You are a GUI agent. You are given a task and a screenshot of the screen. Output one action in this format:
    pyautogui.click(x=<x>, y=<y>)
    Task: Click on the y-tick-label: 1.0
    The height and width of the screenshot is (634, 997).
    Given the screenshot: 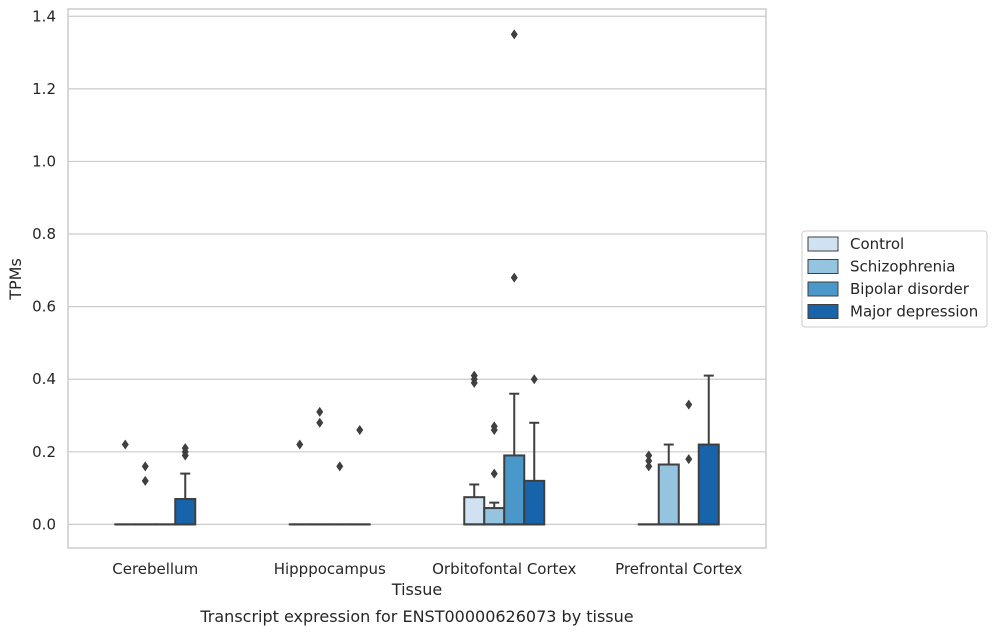 What is the action you would take?
    pyautogui.click(x=44, y=161)
    